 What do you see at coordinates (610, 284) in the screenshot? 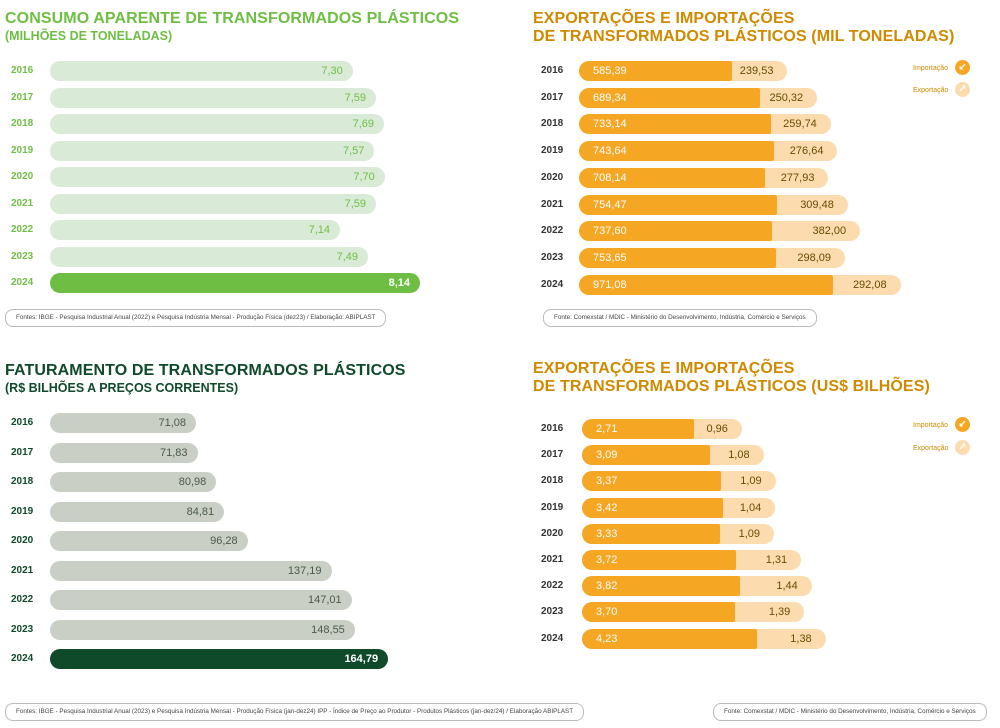
I see `import-value-label: 971,08` at bounding box center [610, 284].